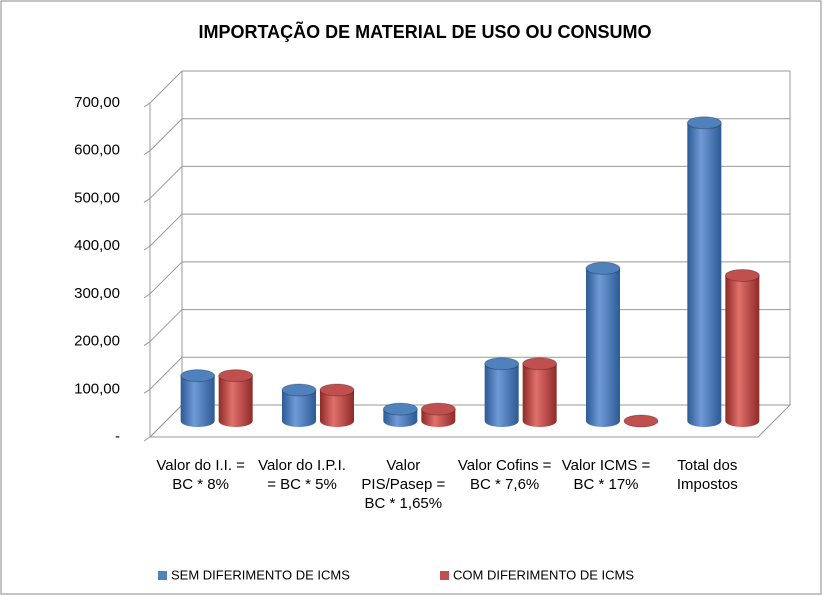 The width and height of the screenshot is (830, 596). What do you see at coordinates (424, 31) in the screenshot?
I see `chart-title: IMPORTAÇÃO DE MATERIAL DE USO OU CONSUMO` at bounding box center [424, 31].